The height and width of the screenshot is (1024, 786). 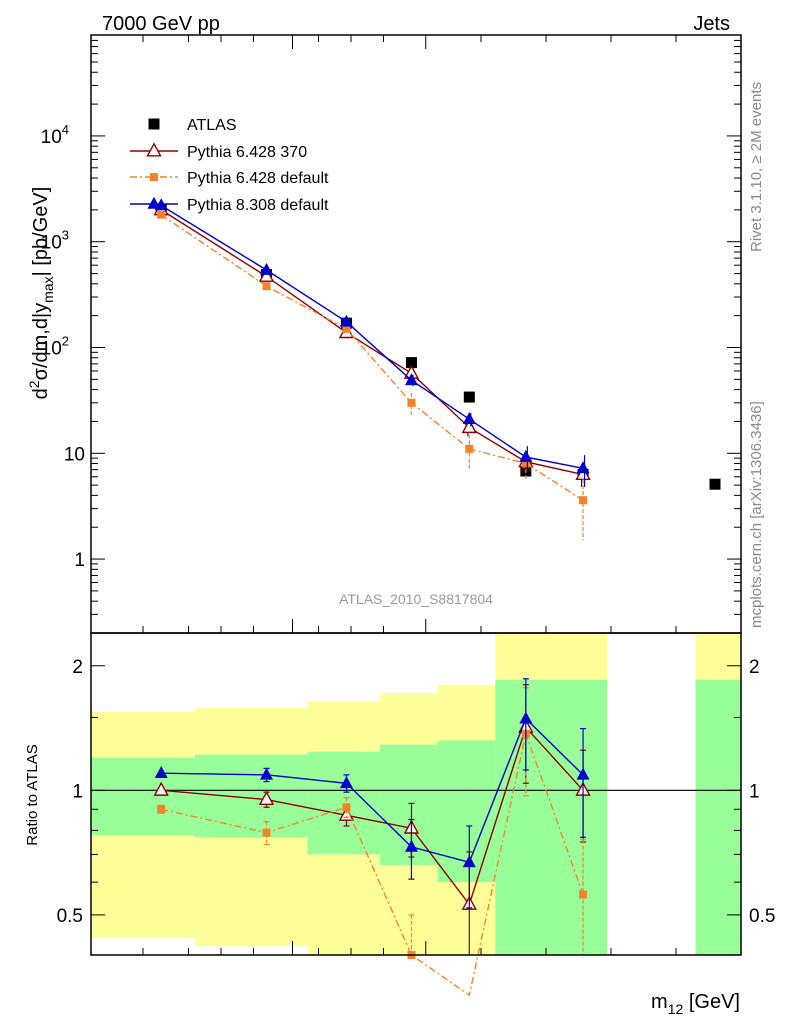 I want to click on ratio-ytick-label-1: 1, so click(x=77, y=791).